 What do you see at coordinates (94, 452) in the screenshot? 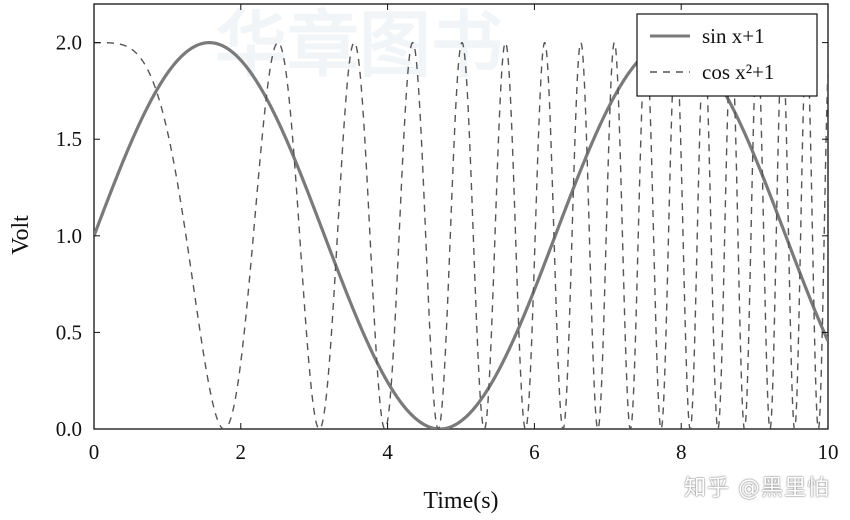
I see `x-tick-label: 0` at bounding box center [94, 452].